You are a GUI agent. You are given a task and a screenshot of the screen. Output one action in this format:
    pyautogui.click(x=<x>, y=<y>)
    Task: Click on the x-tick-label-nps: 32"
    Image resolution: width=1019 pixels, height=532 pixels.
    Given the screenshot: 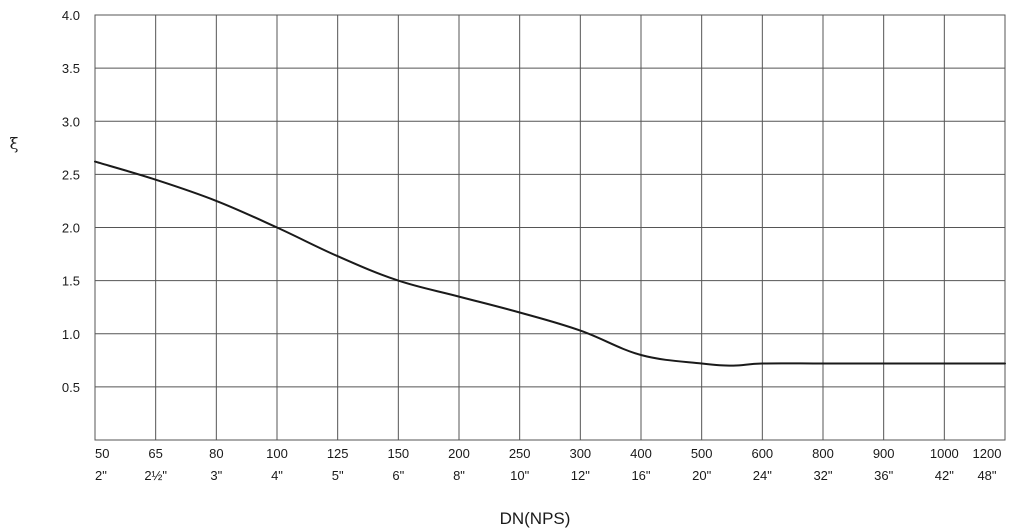 What is the action you would take?
    pyautogui.click(x=822, y=475)
    